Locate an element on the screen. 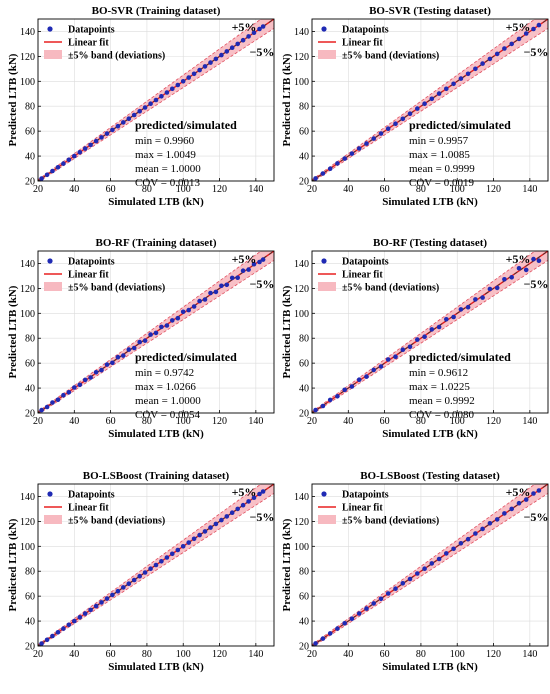 This screenshot has width=550, height=694. x-axis-label: Simulated LTB (kN) is located at coordinates (430, 202).